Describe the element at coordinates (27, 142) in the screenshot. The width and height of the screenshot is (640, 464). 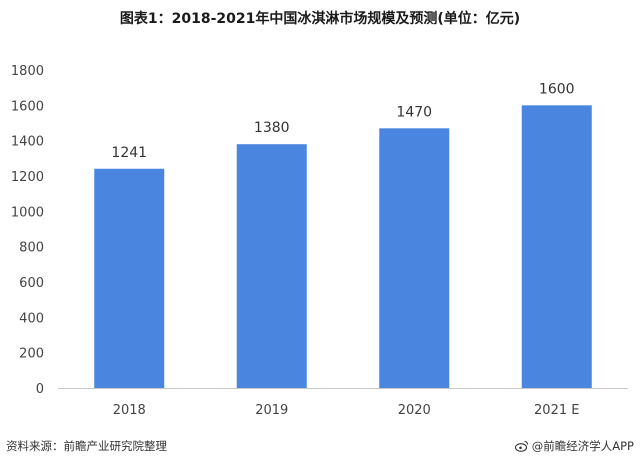
I see `y-tick-label: 1400` at that location.